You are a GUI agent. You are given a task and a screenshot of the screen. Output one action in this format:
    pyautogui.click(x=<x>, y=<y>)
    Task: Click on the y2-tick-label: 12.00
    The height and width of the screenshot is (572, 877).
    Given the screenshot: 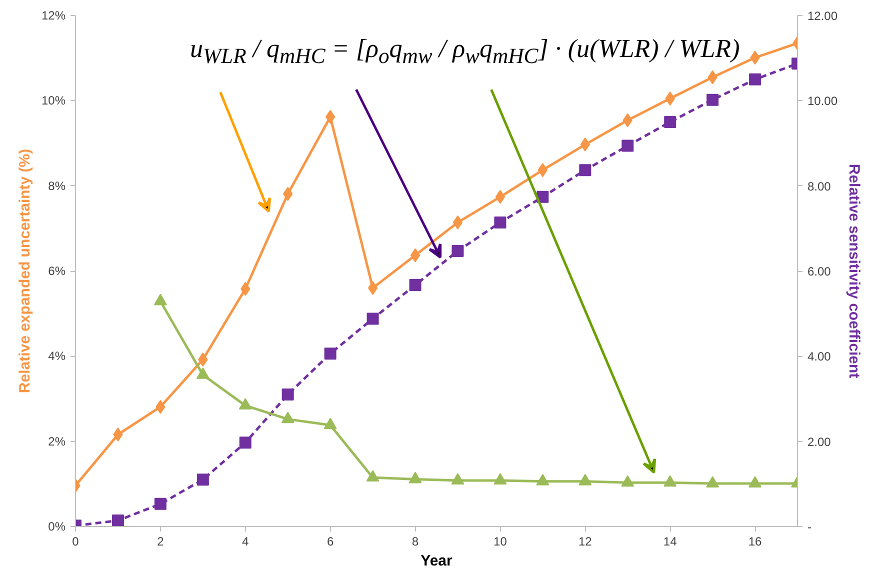 What is the action you would take?
    pyautogui.click(x=823, y=16)
    